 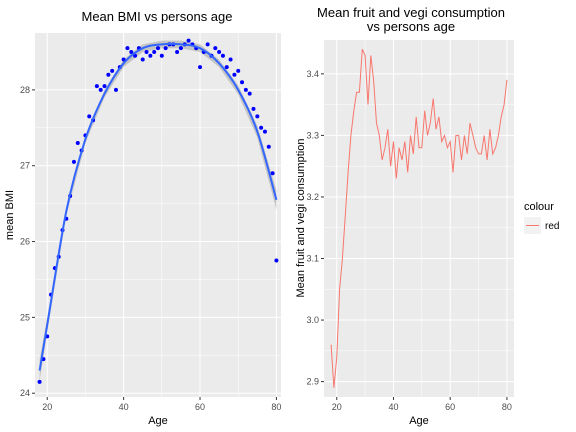 What do you see at coordinates (25, 393) in the screenshot?
I see `y-tick-label: 24` at bounding box center [25, 393].